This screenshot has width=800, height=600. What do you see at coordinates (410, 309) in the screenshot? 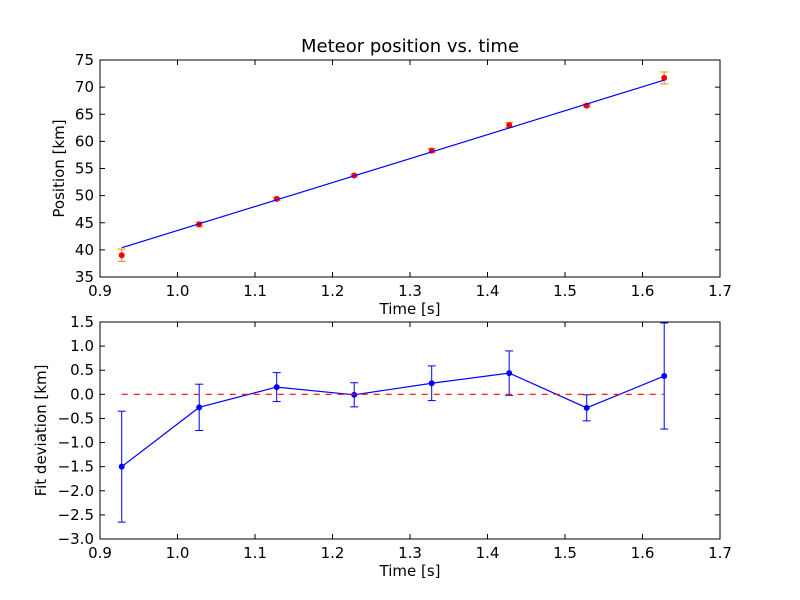
I see `position-x-axis-label: Time [s]` at bounding box center [410, 309].